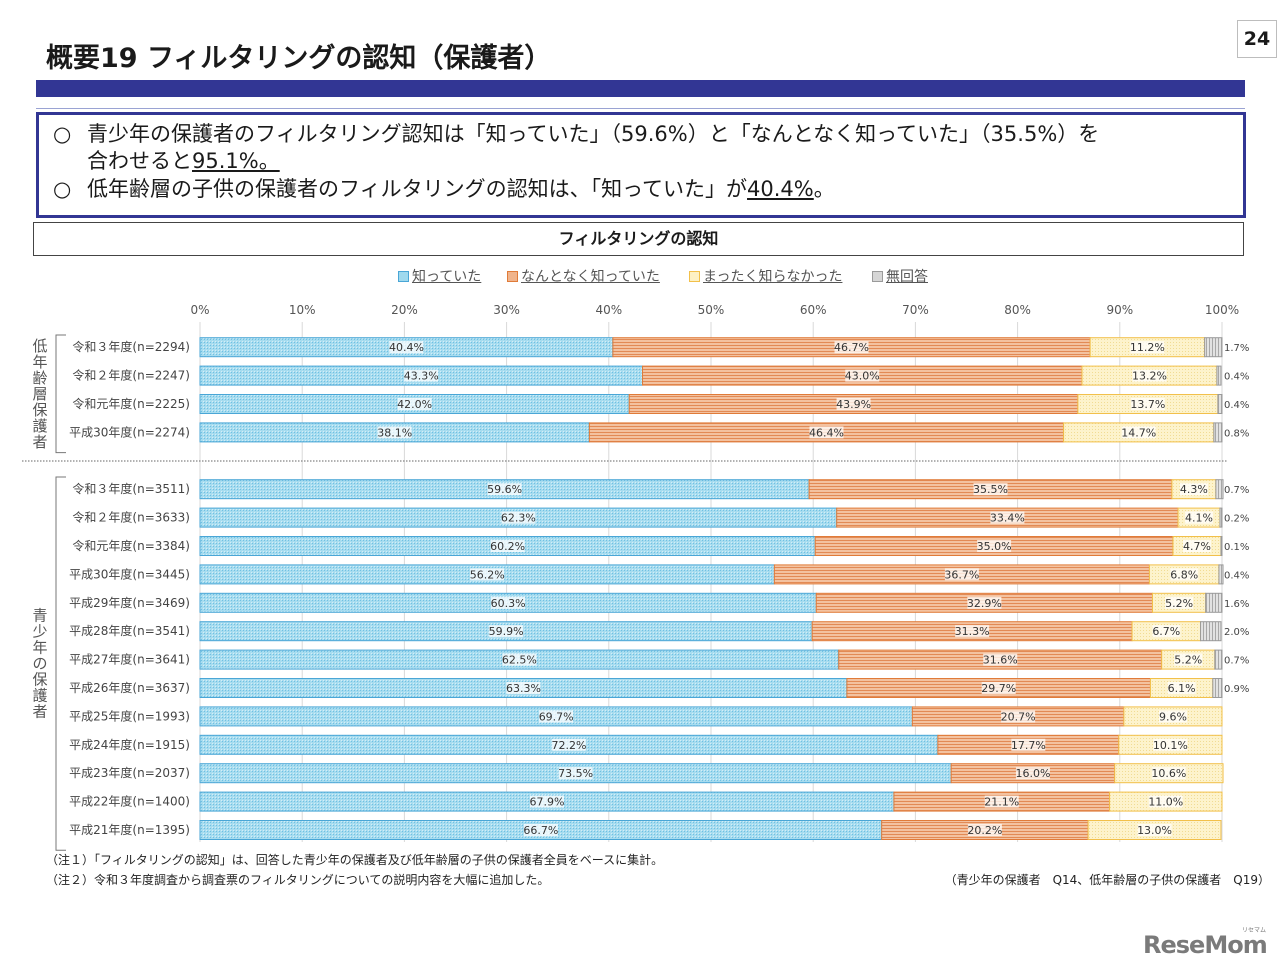  What do you see at coordinates (39, 346) in the screenshot?
I see `group-label-char: 低` at bounding box center [39, 346].